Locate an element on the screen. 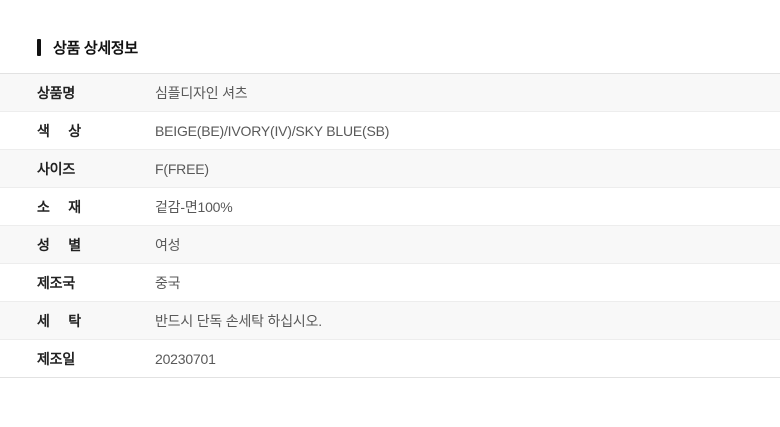 The width and height of the screenshot is (780, 427). spec-row-washing: 세 탁 반드시 단독 손세탁 하십시오. is located at coordinates (390, 321).